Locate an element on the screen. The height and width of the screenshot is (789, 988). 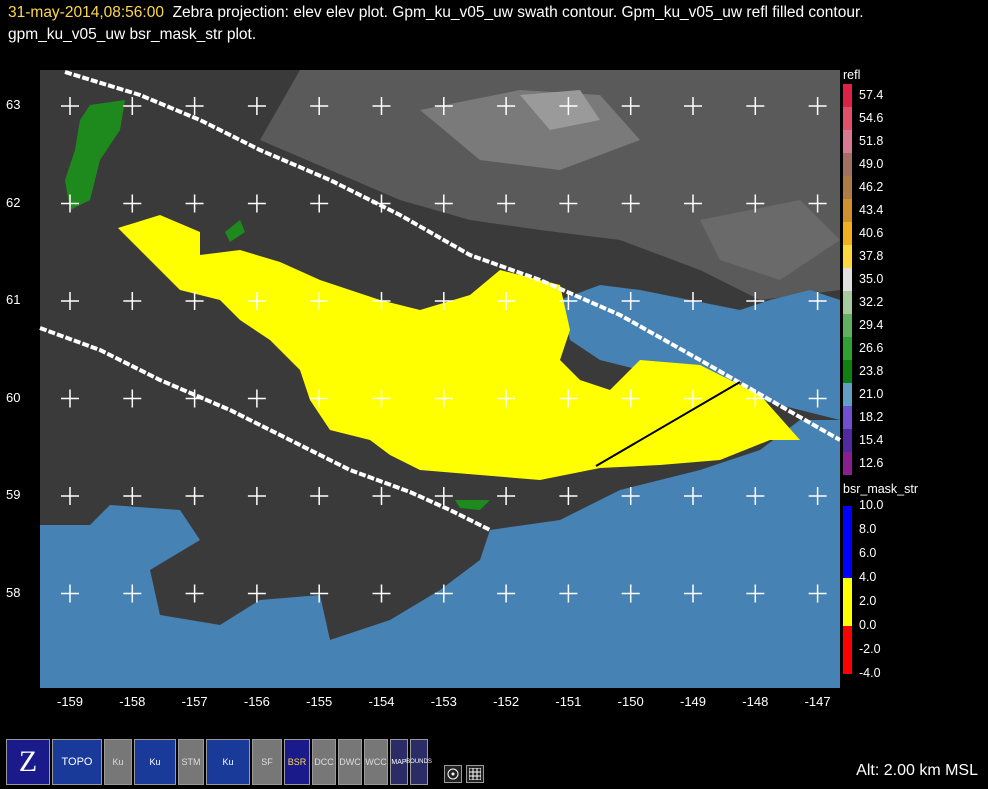
lon-label: -158 is located at coordinates (132, 701).